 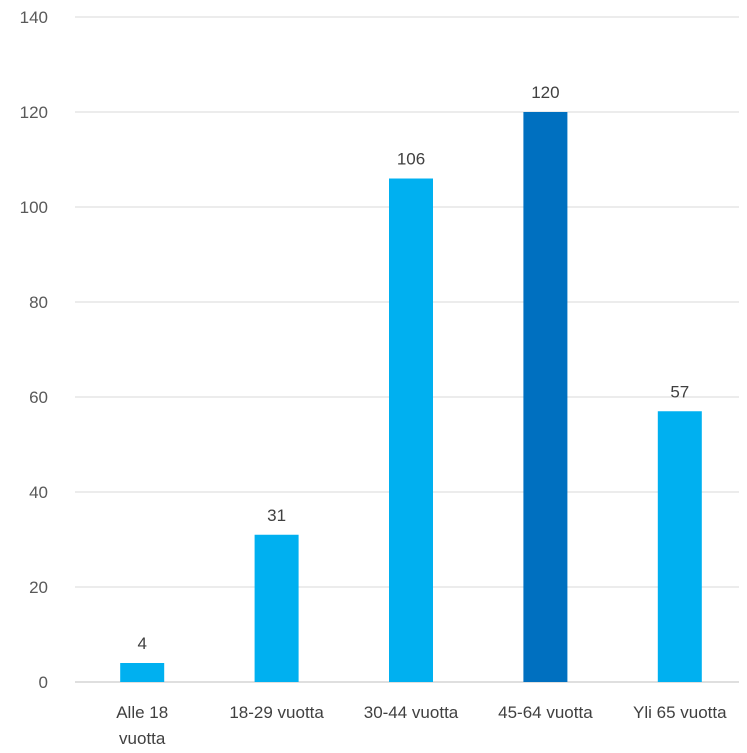 What do you see at coordinates (38, 397) in the screenshot?
I see `y-tick-label: 60` at bounding box center [38, 397].